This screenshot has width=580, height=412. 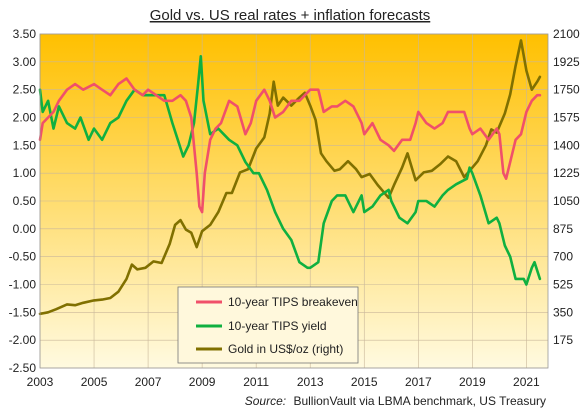 I want to click on y-right-tick-label: 2100, so click(x=566, y=34).